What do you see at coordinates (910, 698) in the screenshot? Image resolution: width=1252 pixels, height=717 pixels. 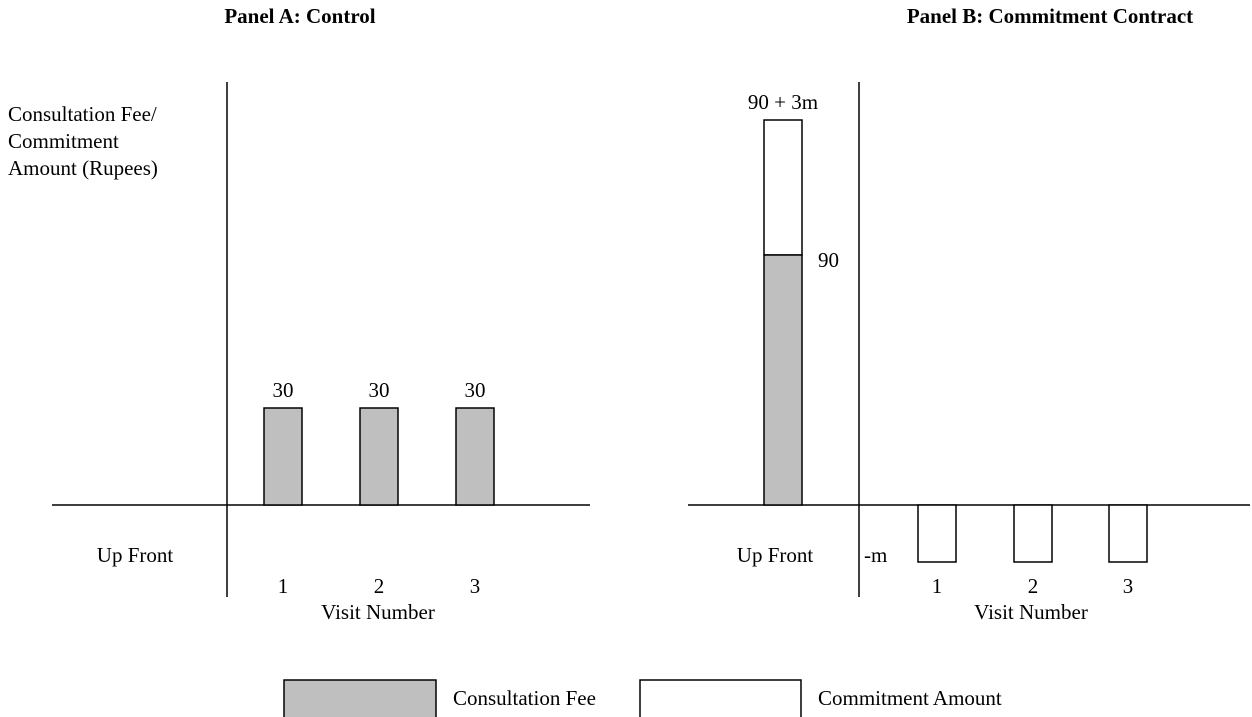 I see `legend-label: Commitment Amount` at bounding box center [910, 698].